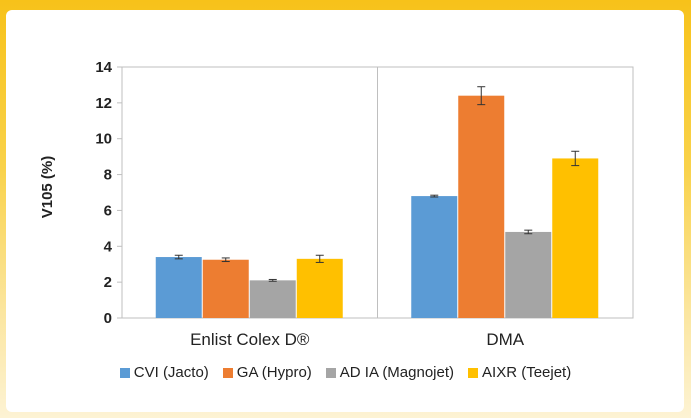 The image size is (691, 418). Describe the element at coordinates (108, 318) in the screenshot. I see `y-tick-label: 0` at that location.